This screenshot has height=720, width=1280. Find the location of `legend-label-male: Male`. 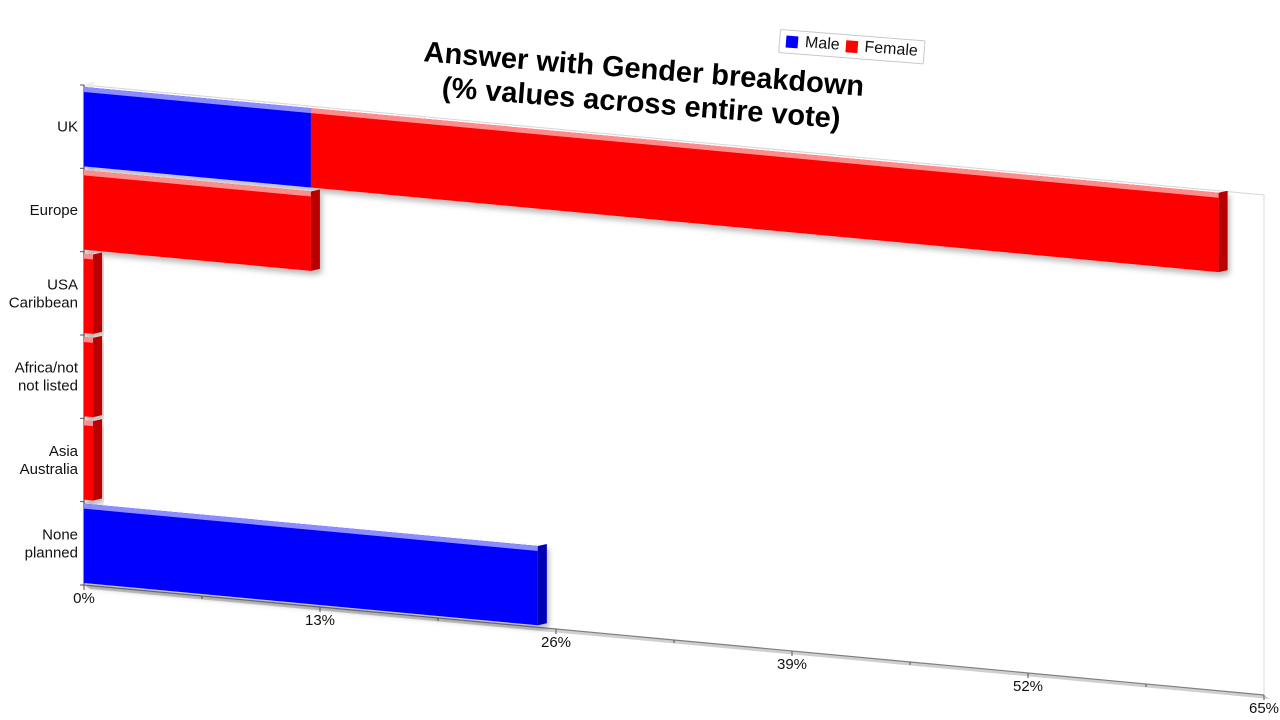

legend-label-male: Male is located at coordinates (822, 44).